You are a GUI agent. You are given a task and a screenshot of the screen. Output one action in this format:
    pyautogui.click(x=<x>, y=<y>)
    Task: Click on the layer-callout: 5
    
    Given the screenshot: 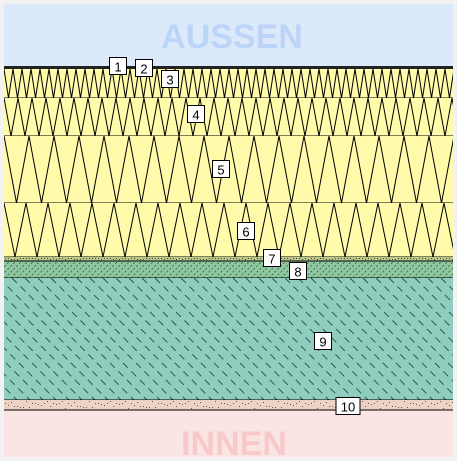 What is the action you would take?
    pyautogui.click(x=221, y=169)
    